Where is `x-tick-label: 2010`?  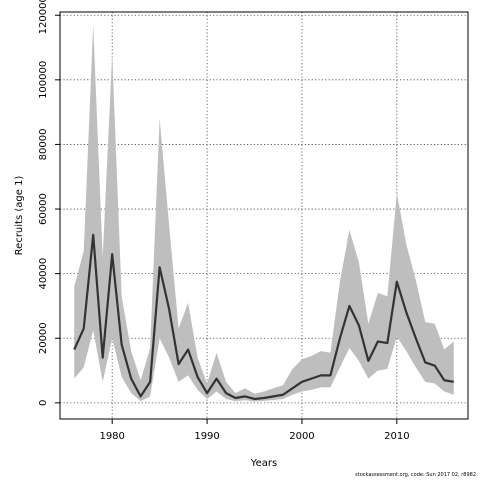 x-tick-label: 2010 is located at coordinates (396, 436).